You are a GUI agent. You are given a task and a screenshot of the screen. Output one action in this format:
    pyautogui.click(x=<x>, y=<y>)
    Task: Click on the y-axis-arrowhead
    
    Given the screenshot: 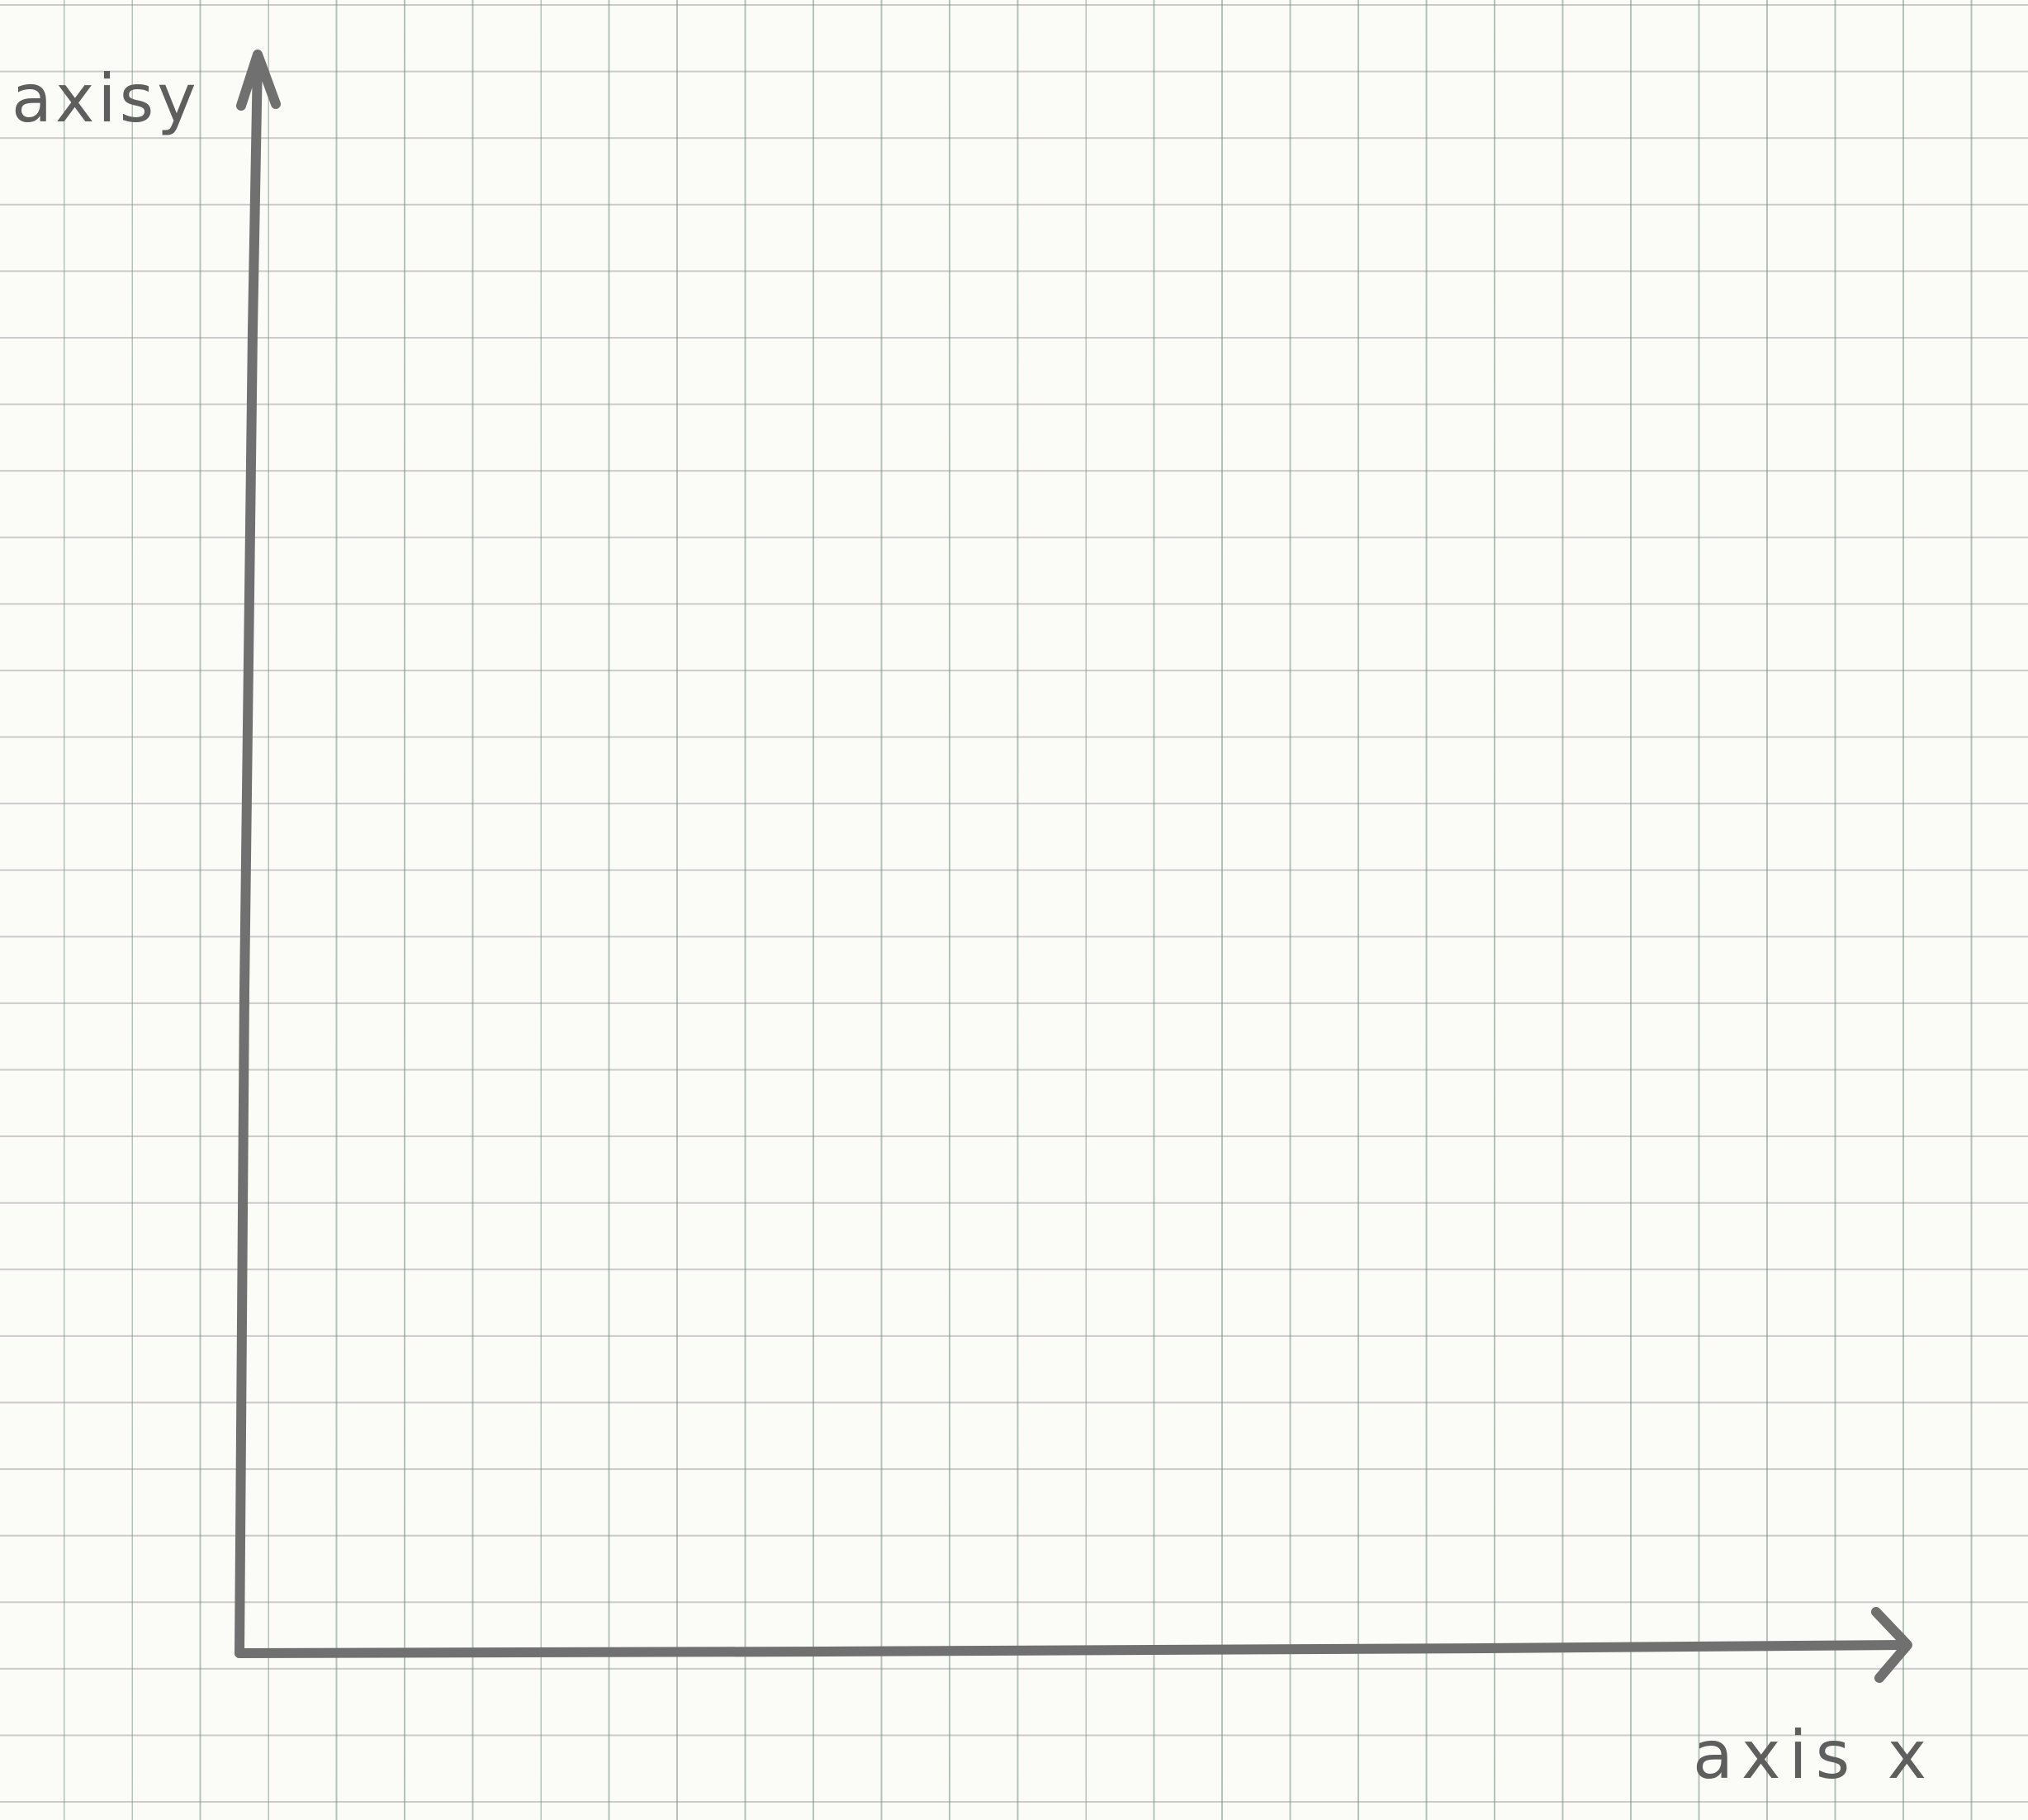 What is the action you would take?
    pyautogui.click(x=258, y=80)
    